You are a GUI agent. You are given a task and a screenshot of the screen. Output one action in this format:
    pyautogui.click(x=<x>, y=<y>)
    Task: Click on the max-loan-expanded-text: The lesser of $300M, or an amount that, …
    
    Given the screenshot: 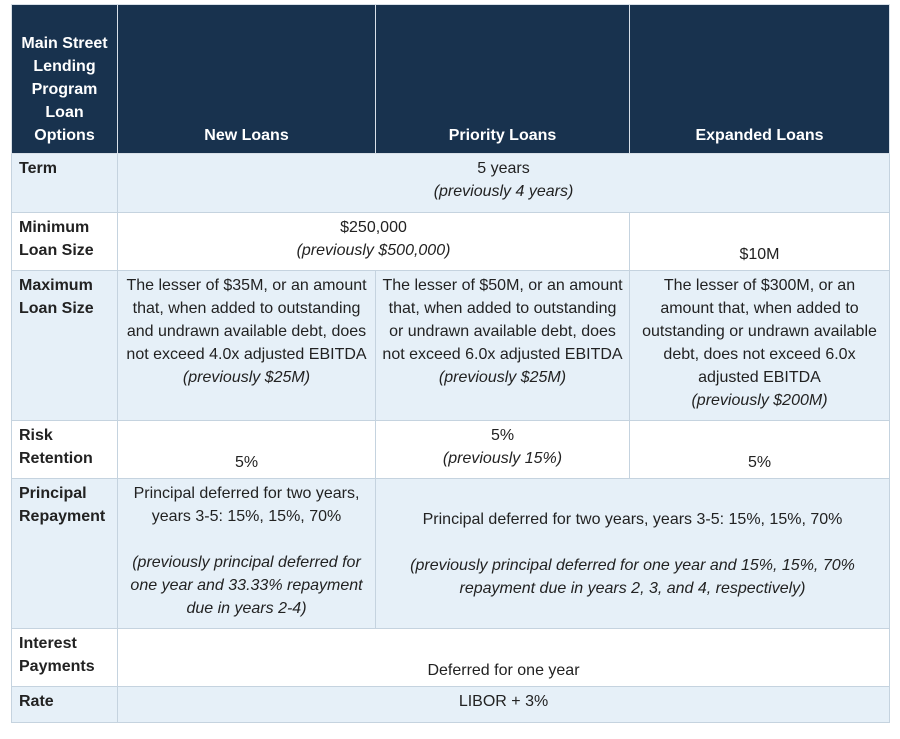 What is the action you would take?
    pyautogui.click(x=759, y=331)
    